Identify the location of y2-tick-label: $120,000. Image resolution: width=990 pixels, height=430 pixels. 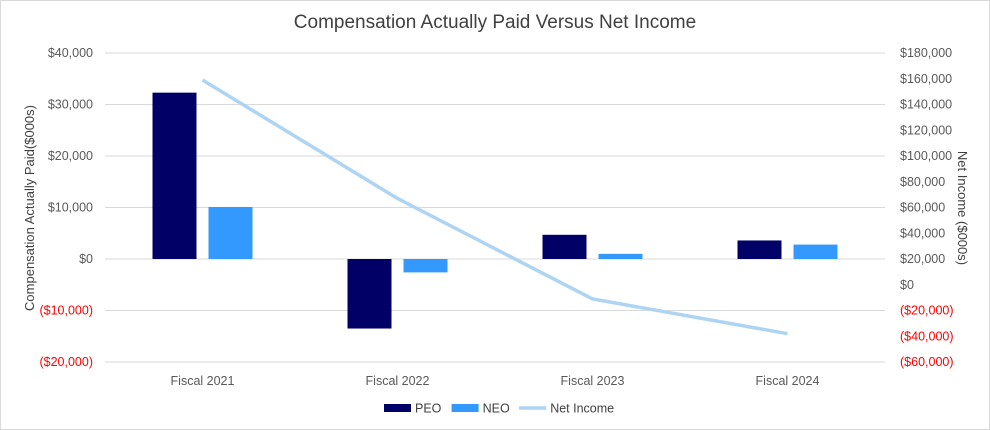
(926, 130).